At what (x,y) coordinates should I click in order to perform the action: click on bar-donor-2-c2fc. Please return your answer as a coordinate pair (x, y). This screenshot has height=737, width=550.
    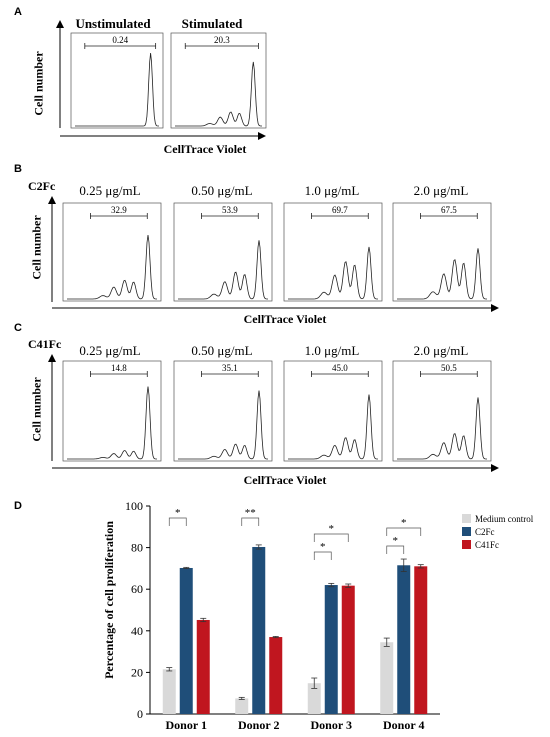
    Looking at the image, I should click on (259, 630).